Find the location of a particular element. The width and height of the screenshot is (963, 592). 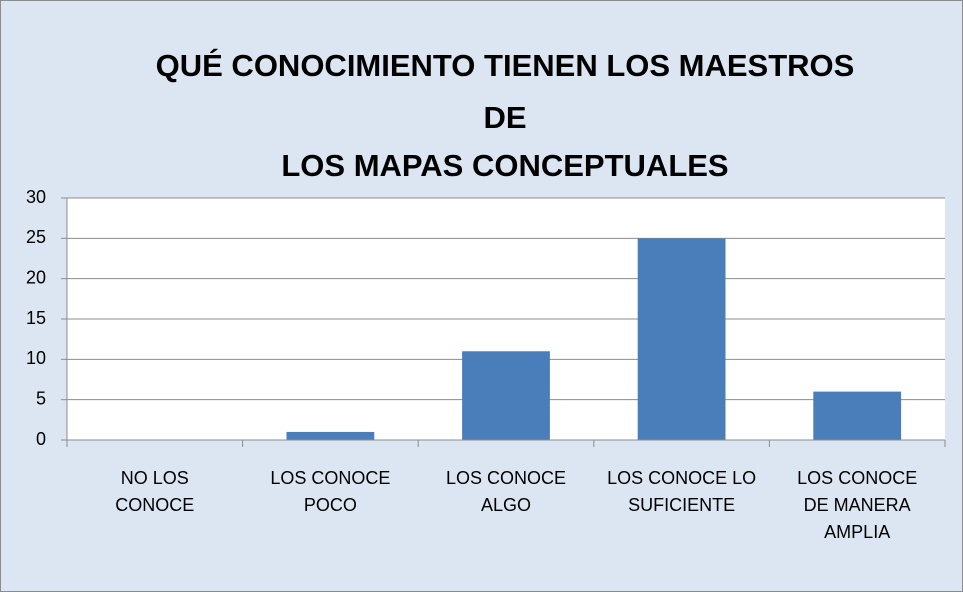

x-tick-label: LOS CONOCE POCO is located at coordinates (330, 491).